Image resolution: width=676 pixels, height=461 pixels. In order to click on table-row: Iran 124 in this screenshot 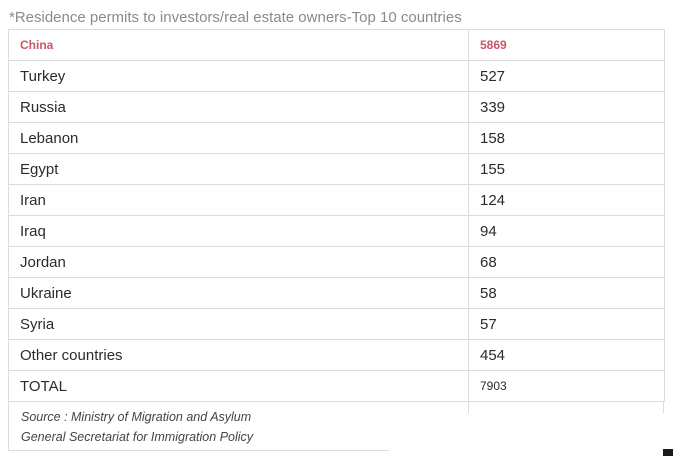, I will do `click(336, 200)`.